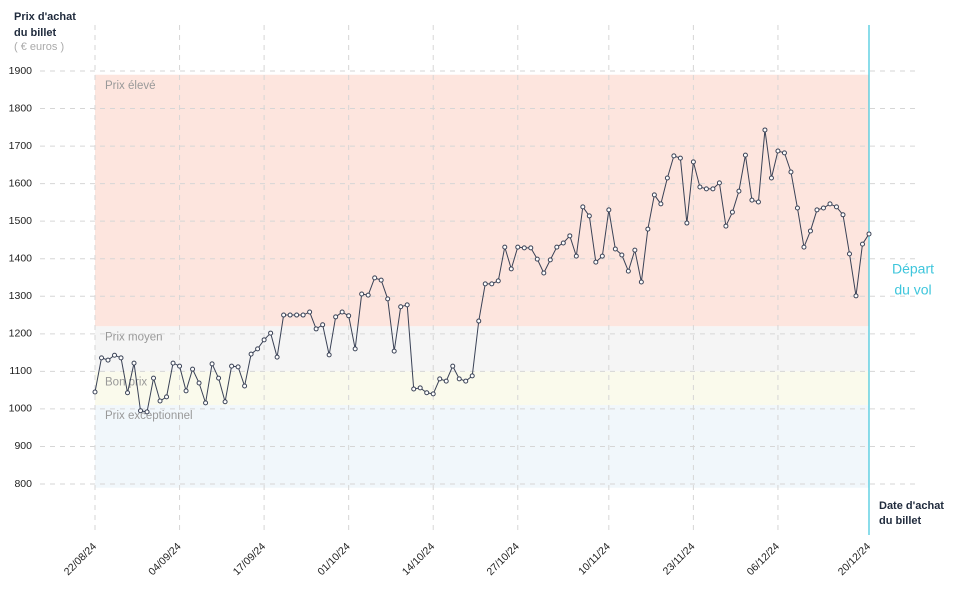  What do you see at coordinates (482, 388) in the screenshot?
I see `band` at bounding box center [482, 388].